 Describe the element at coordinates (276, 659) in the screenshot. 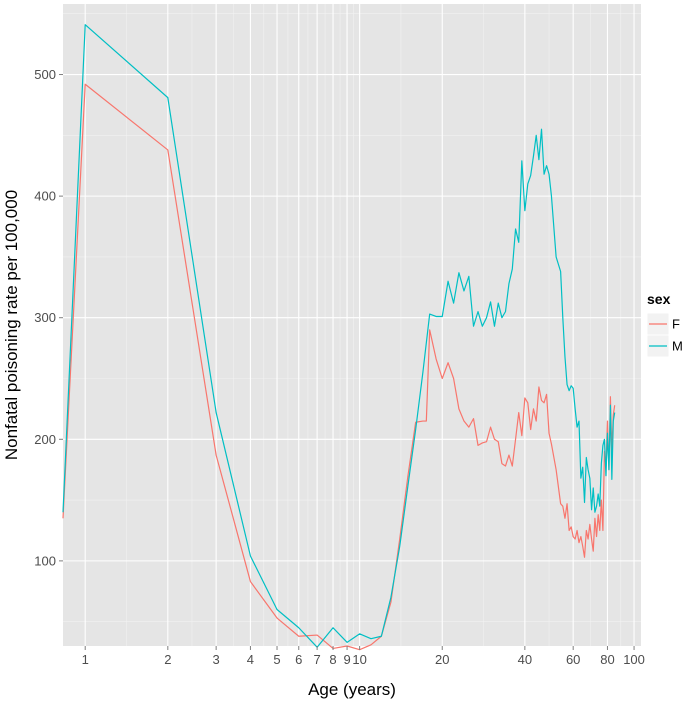

I see `x-tick-label: 5` at that location.